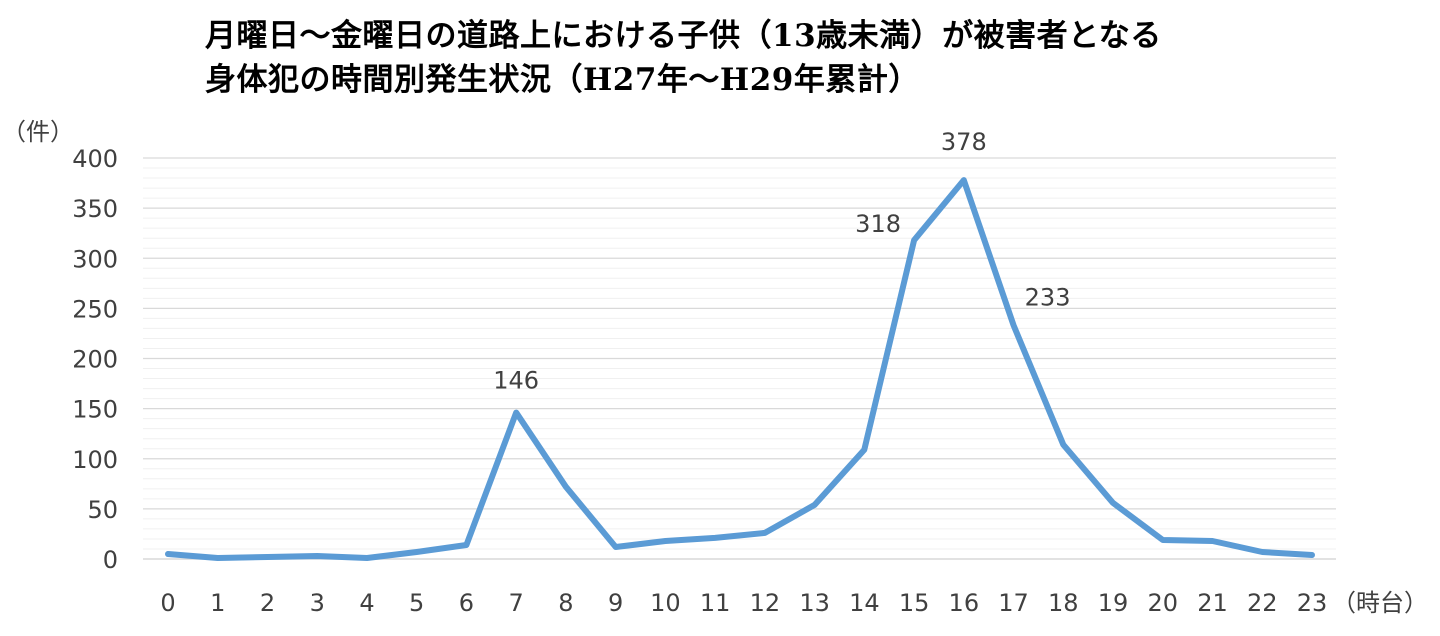 The width and height of the screenshot is (1440, 636). I want to click on y-tick-label: 100, so click(95, 460).